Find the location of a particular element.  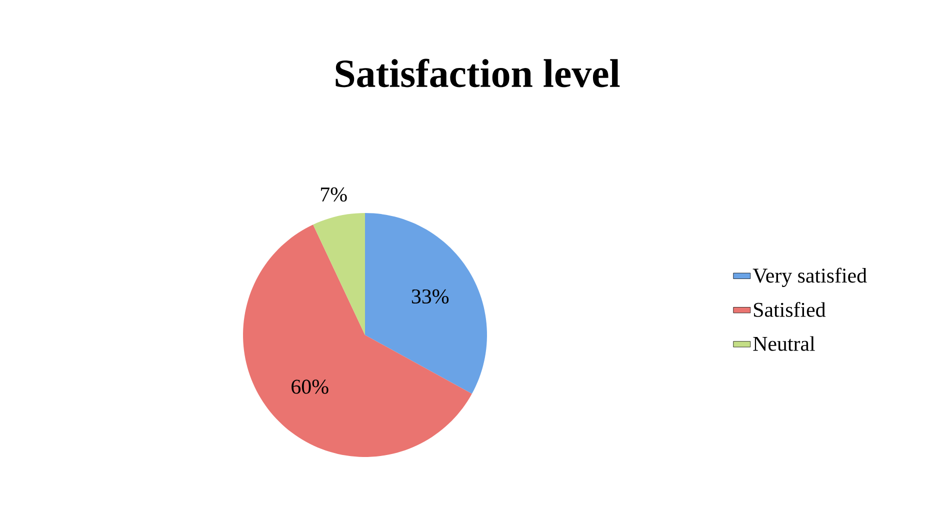

data-label: 60% is located at coordinates (310, 387).